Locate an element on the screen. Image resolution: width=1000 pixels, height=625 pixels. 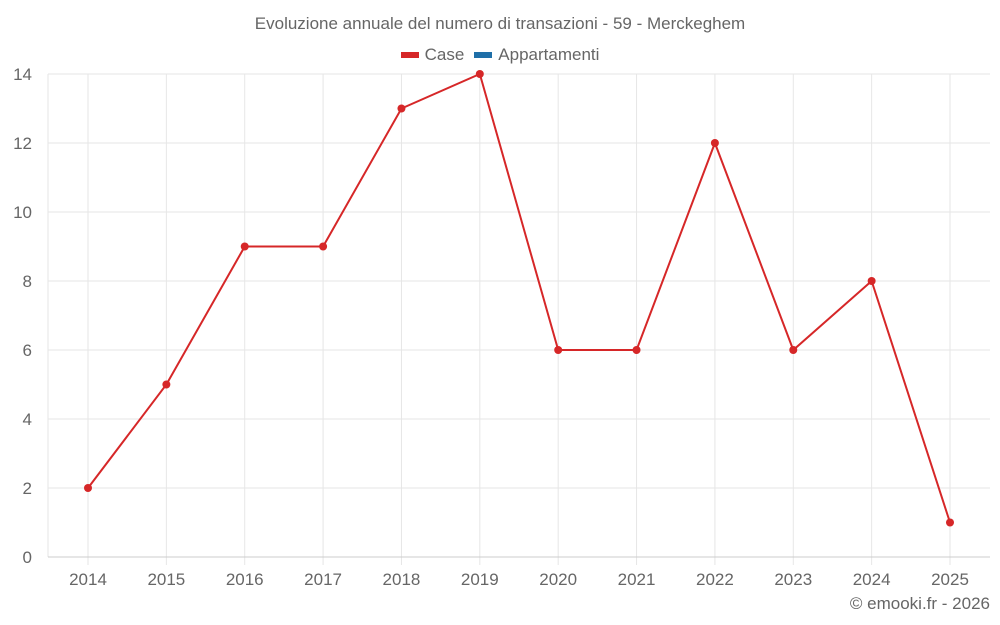
x-tick-label: 2020 is located at coordinates (558, 579).